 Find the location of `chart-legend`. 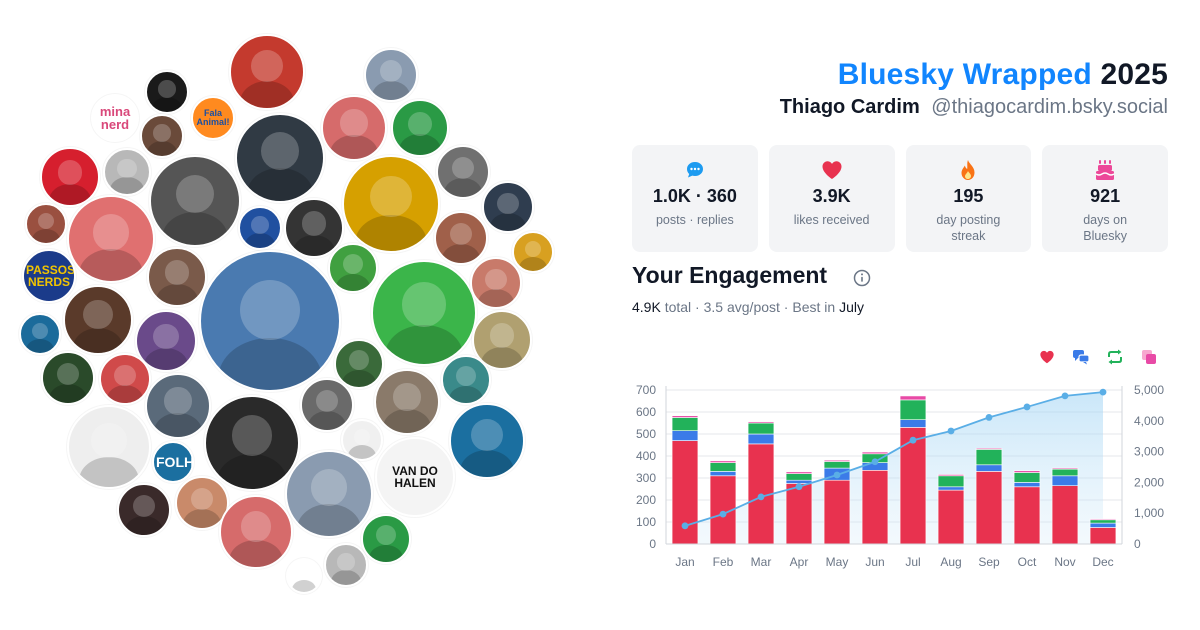

chart-legend is located at coordinates (1101, 357).